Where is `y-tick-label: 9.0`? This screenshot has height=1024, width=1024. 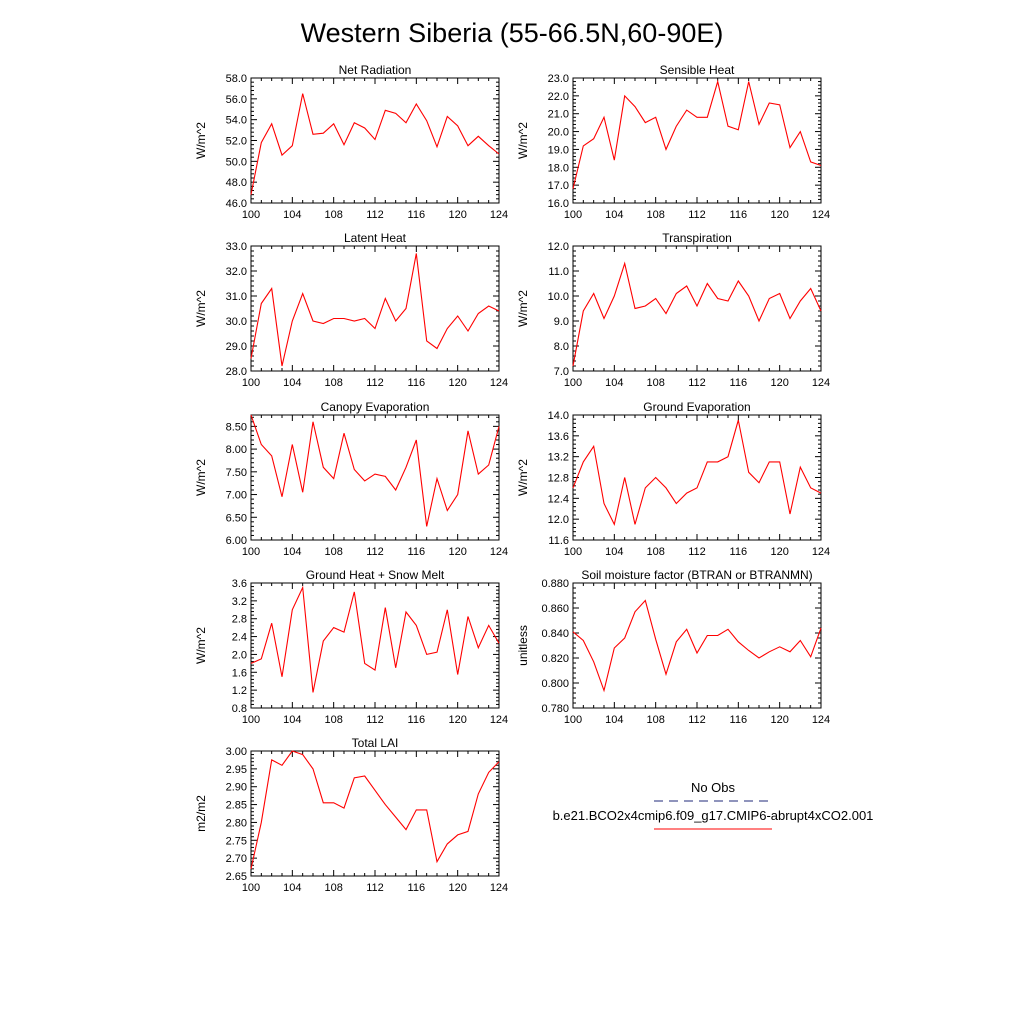
y-tick-label: 9.0 is located at coordinates (561, 322).